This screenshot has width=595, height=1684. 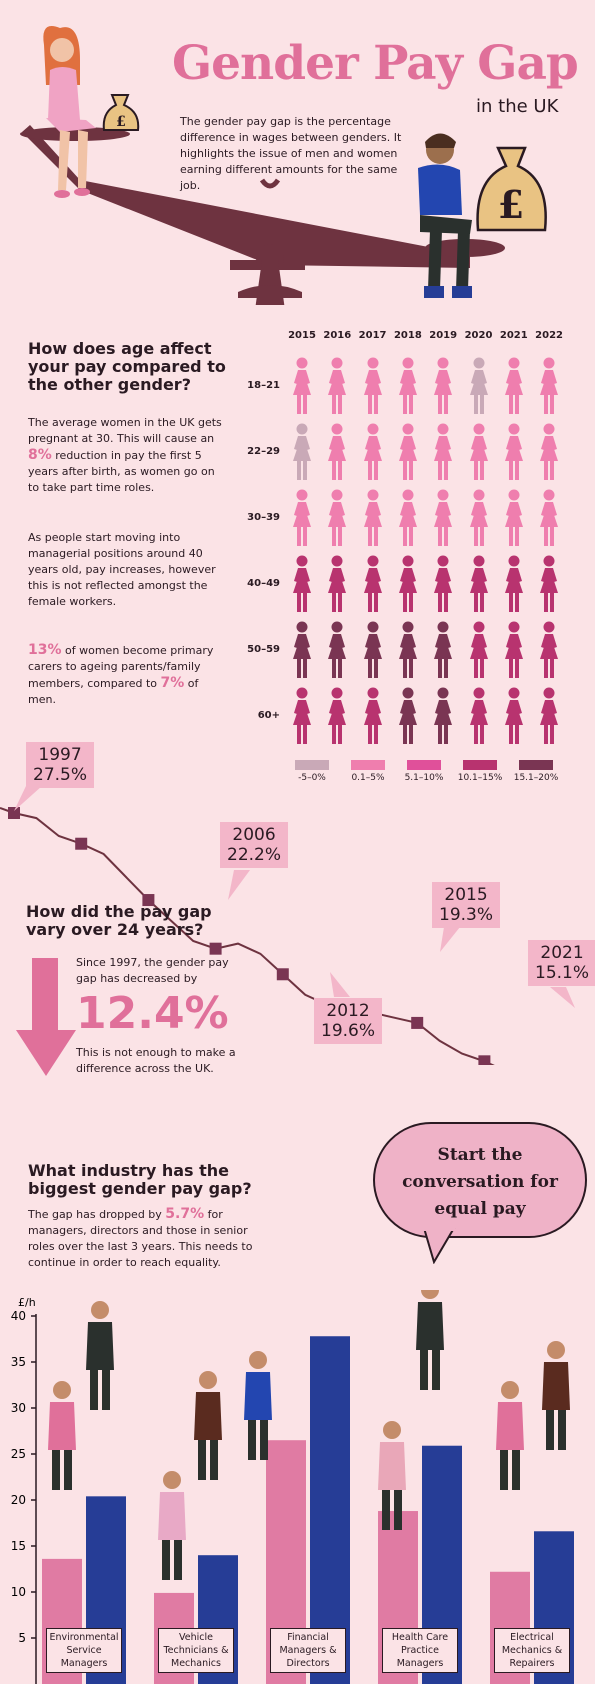 What do you see at coordinates (312, 778) in the screenshot?
I see `legend-label: -5–0%` at bounding box center [312, 778].